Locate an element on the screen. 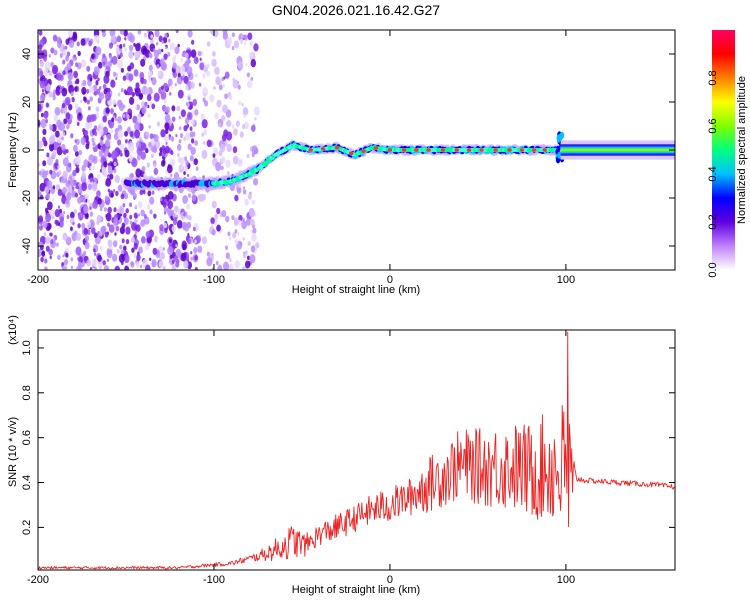  y-tick-label: 40 is located at coordinates (27, 54).